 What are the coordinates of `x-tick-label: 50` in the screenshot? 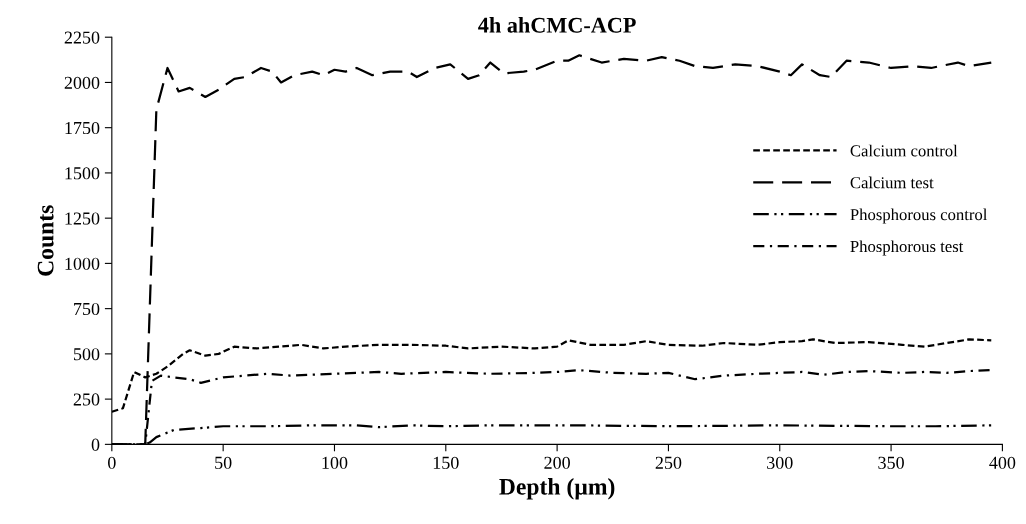 It's located at (223, 462).